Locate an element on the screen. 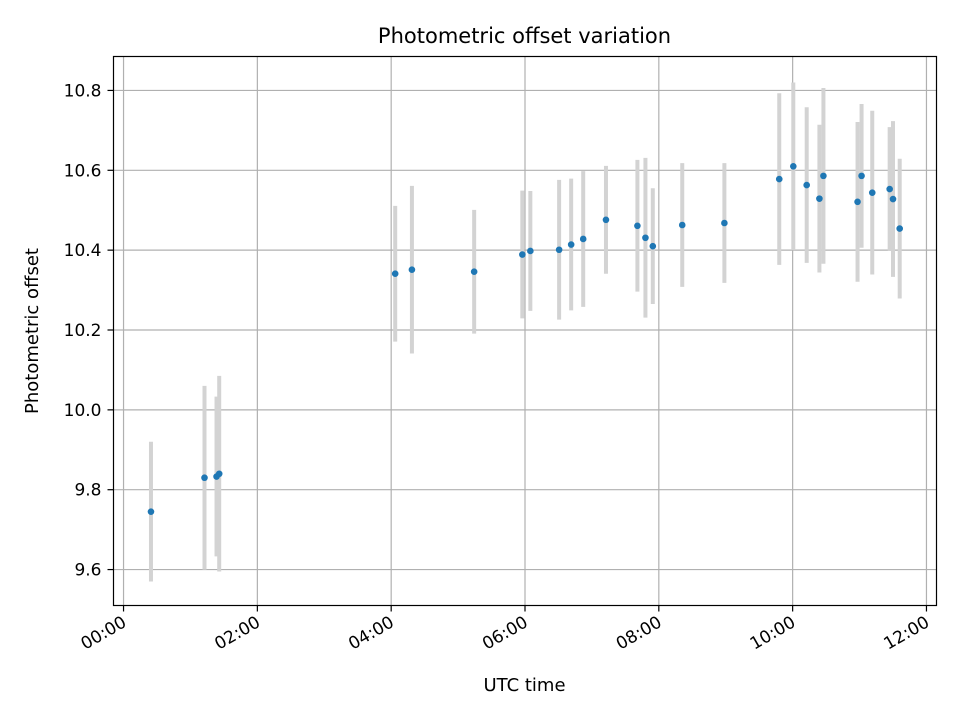 Image resolution: width=960 pixels, height=720 pixels. x-tick-label-2: 04:00 is located at coordinates (371, 634).